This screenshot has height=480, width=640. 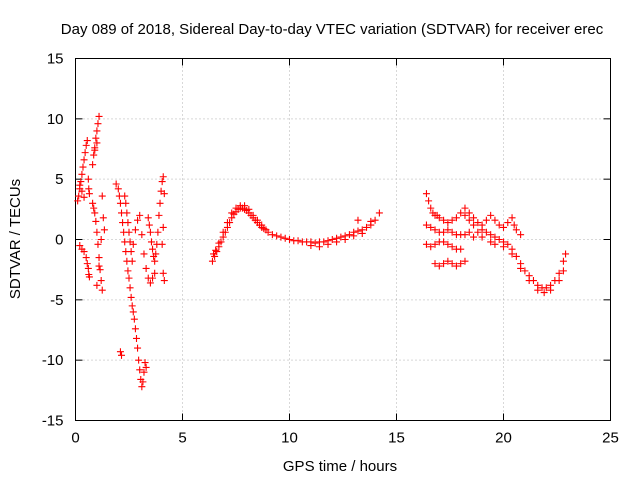 What do you see at coordinates (75, 438) in the screenshot?
I see `x-tick-label: 0` at bounding box center [75, 438].